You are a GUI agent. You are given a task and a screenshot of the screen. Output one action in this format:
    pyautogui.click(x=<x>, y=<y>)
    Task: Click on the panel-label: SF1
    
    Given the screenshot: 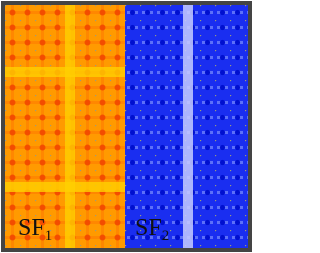 What is the action you would take?
    pyautogui.click(x=35, y=229)
    